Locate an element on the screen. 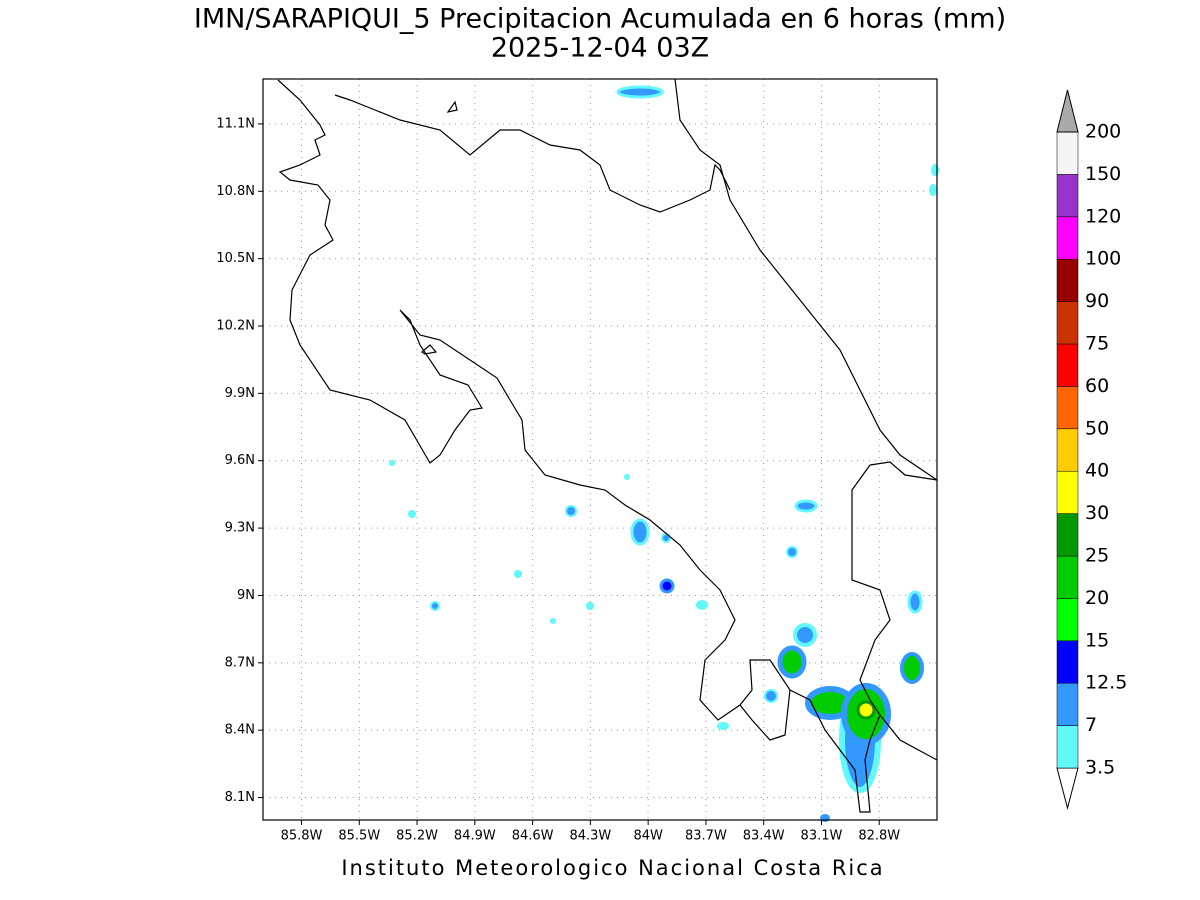  colorbar-label: 7 is located at coordinates (1091, 725).